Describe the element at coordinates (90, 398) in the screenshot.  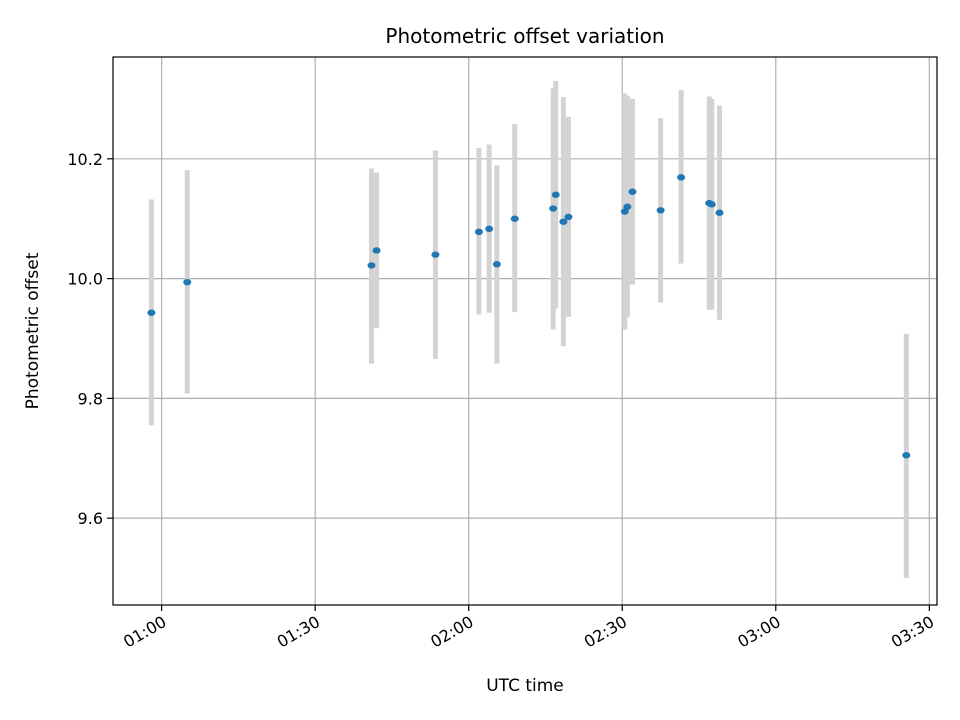
I see `y-tick-label: 9.8` at that location.